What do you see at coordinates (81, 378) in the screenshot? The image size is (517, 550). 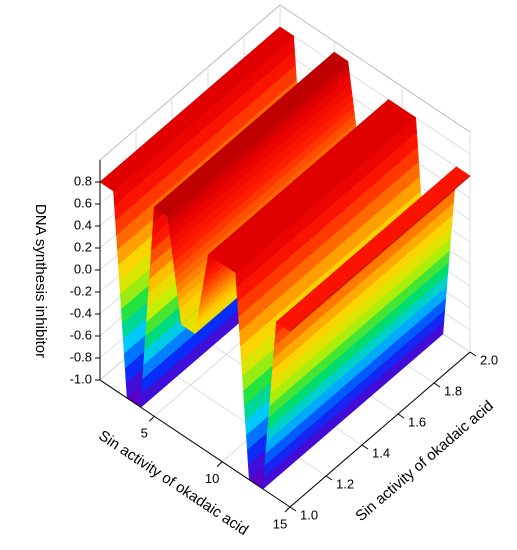 I see `z-tick-label: -1.0` at bounding box center [81, 378].